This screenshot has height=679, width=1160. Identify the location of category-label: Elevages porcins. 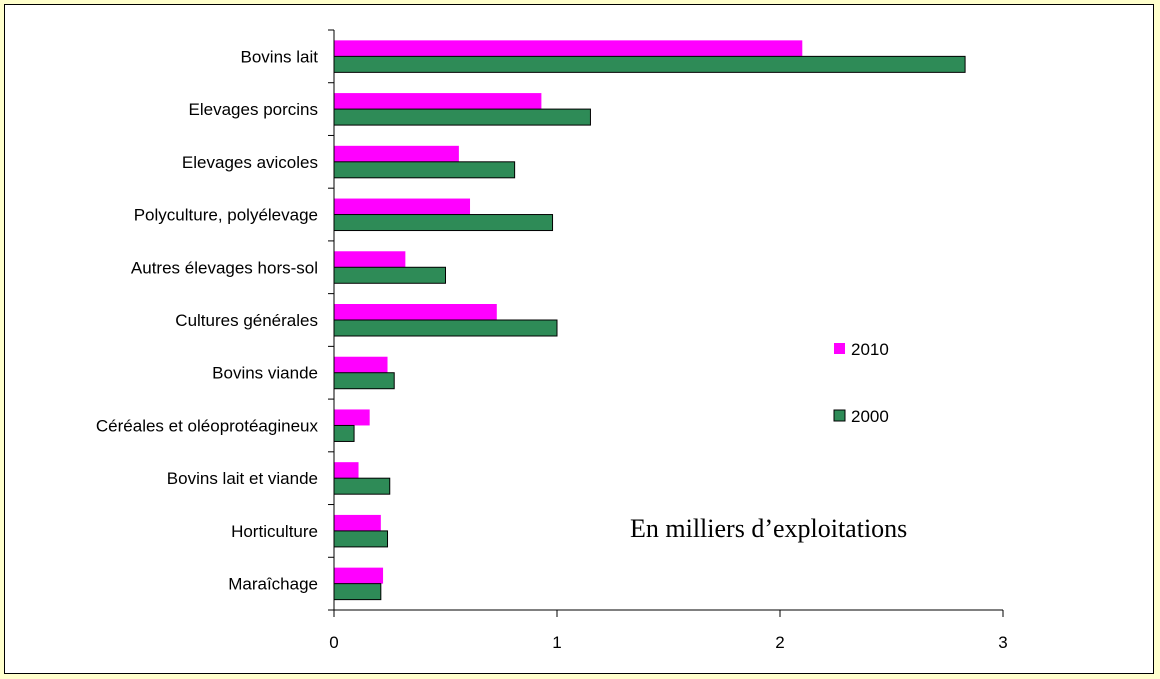
(253, 109).